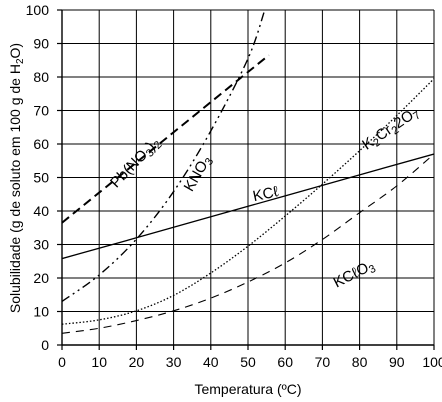  What do you see at coordinates (45, 345) in the screenshot?
I see `y-tick-label: 0` at bounding box center [45, 345].